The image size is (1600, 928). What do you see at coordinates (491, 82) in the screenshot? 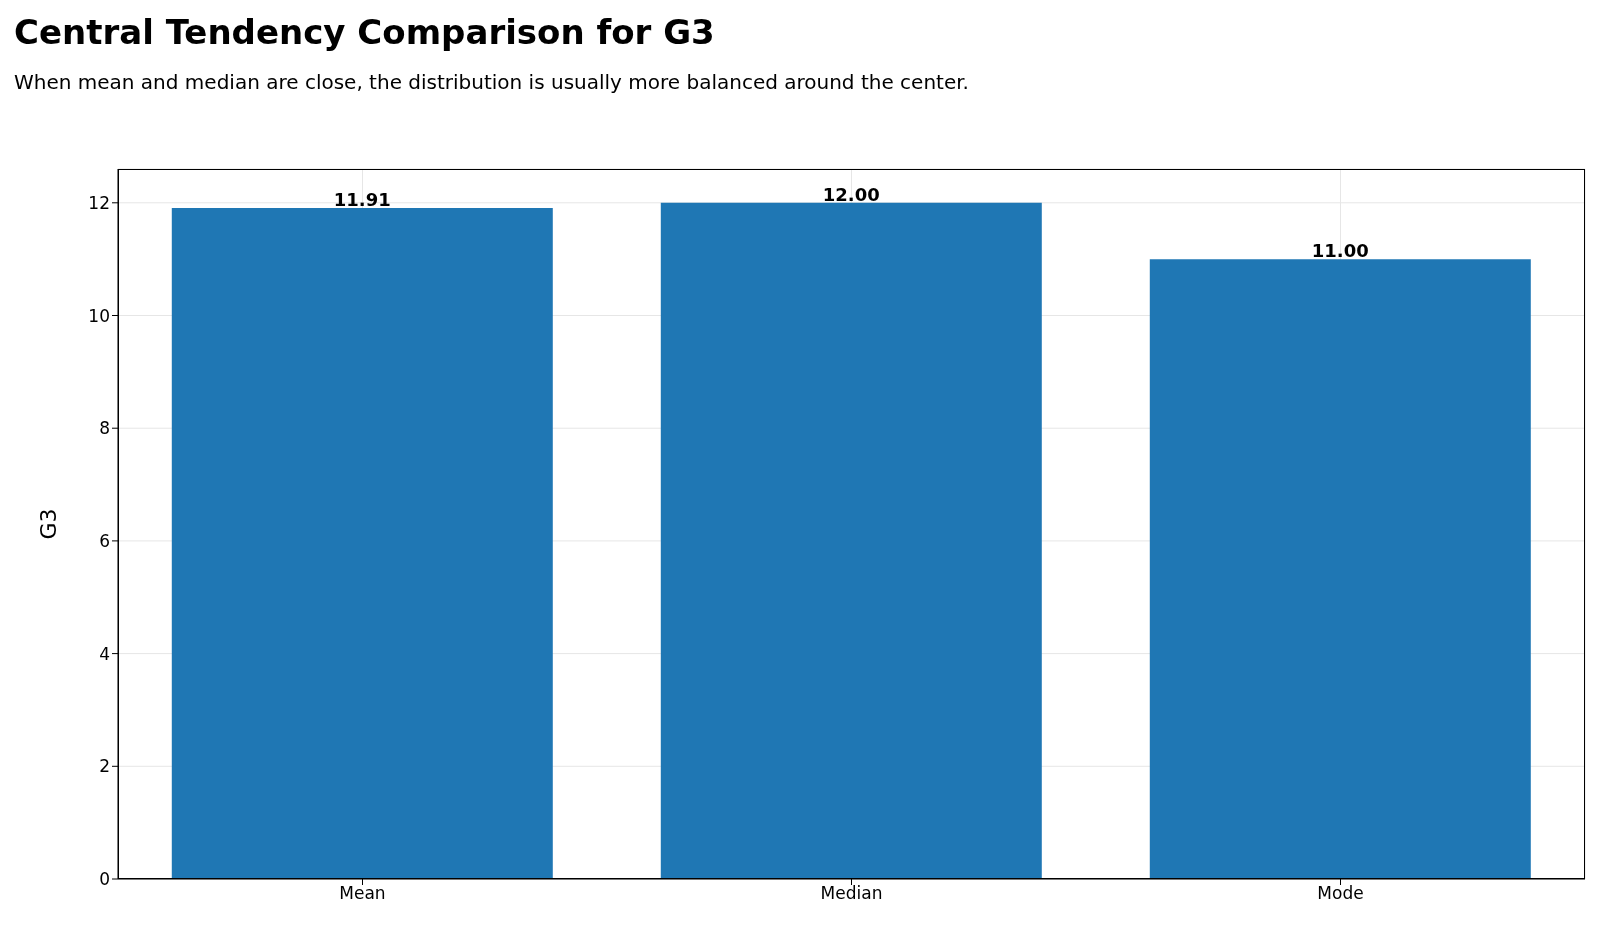
I see `chart-subtitle: When mean and median are close, the distribution is usually more balanced around the center.` at bounding box center [491, 82].